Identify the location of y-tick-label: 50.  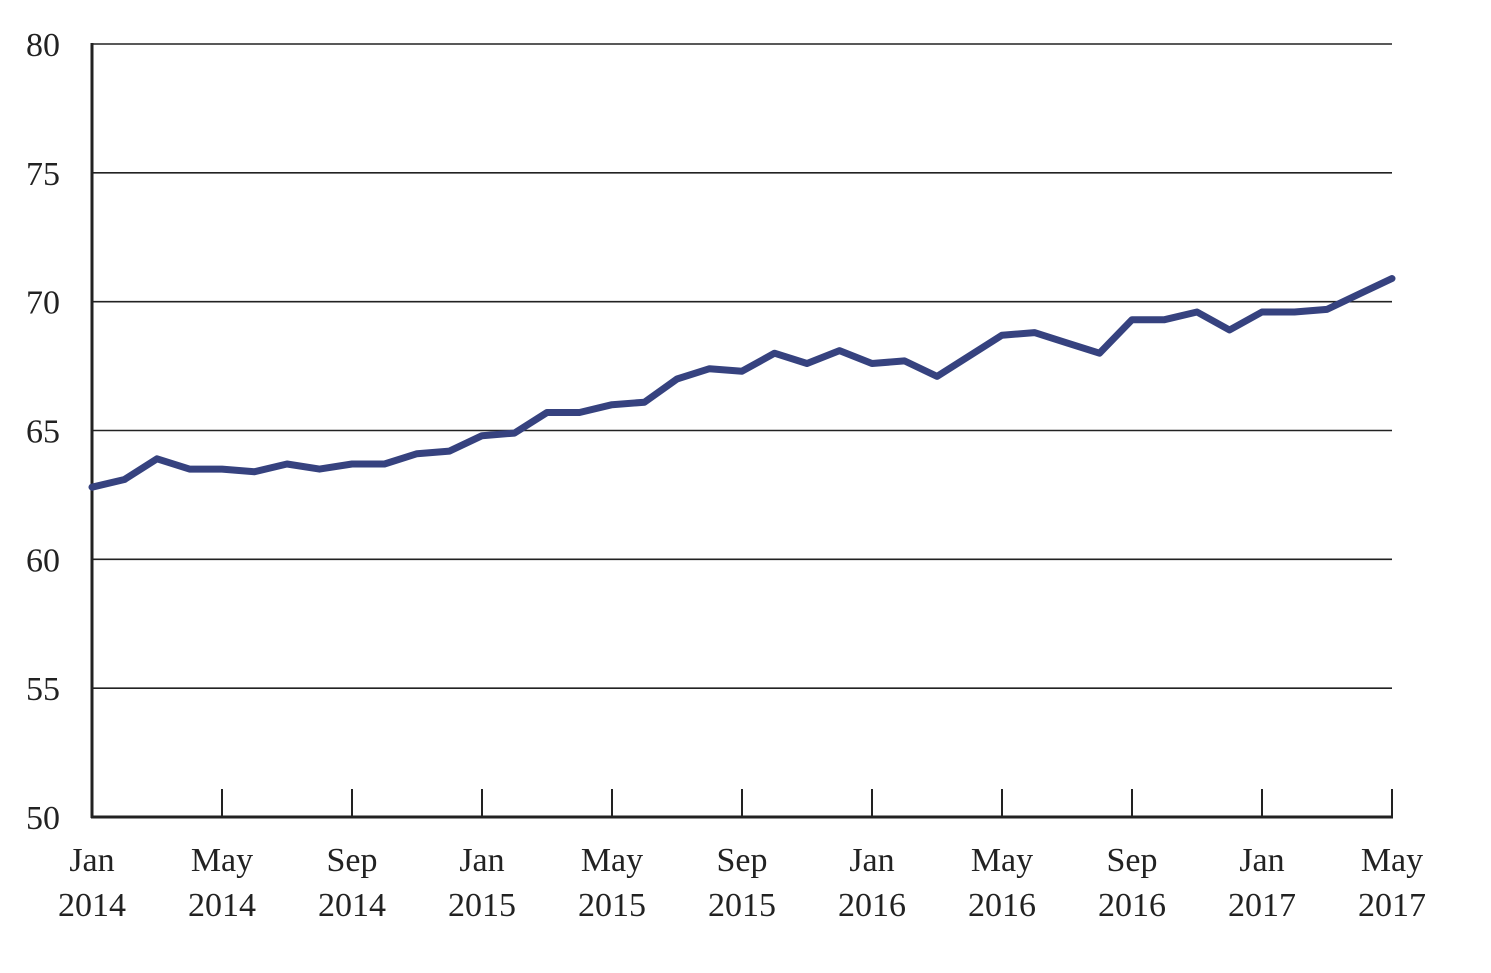
(43, 818).